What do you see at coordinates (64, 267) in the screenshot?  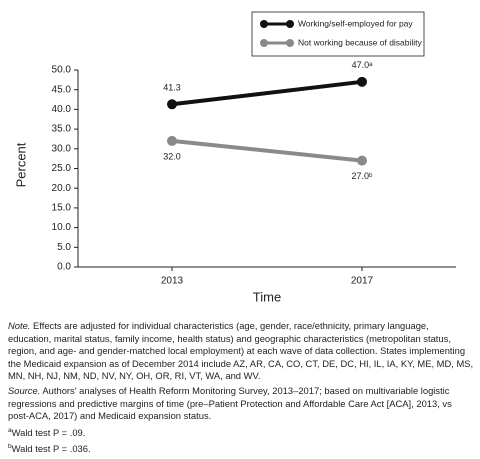 I see `y-tick-label: 0.0` at bounding box center [64, 267].